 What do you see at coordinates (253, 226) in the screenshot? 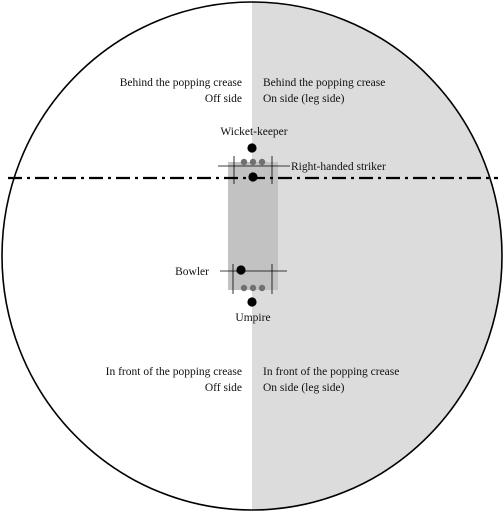
I see `pitch` at bounding box center [253, 226].